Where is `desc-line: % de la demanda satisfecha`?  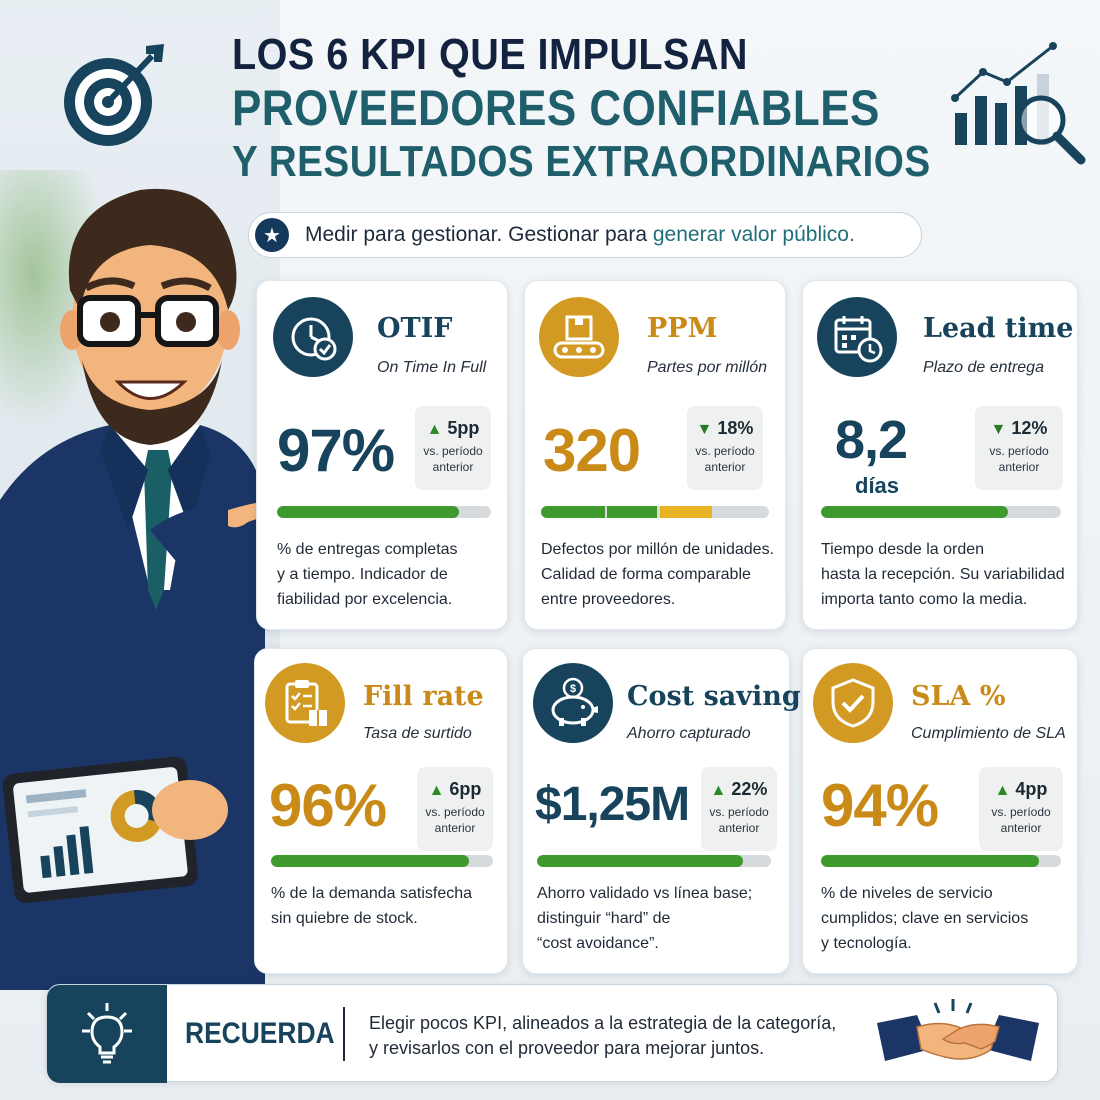 desc-line: % de la demanda satisfecha is located at coordinates (372, 893).